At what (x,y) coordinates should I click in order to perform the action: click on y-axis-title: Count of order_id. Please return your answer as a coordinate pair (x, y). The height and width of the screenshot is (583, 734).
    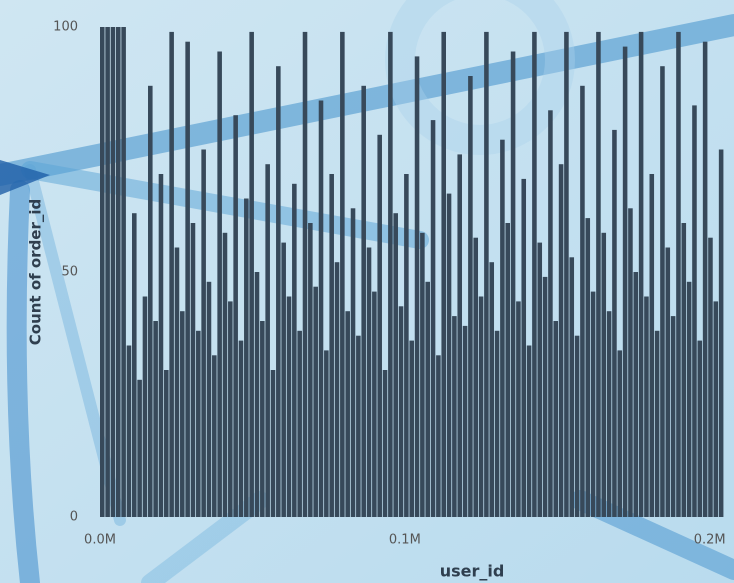
    Looking at the image, I should click on (36, 272).